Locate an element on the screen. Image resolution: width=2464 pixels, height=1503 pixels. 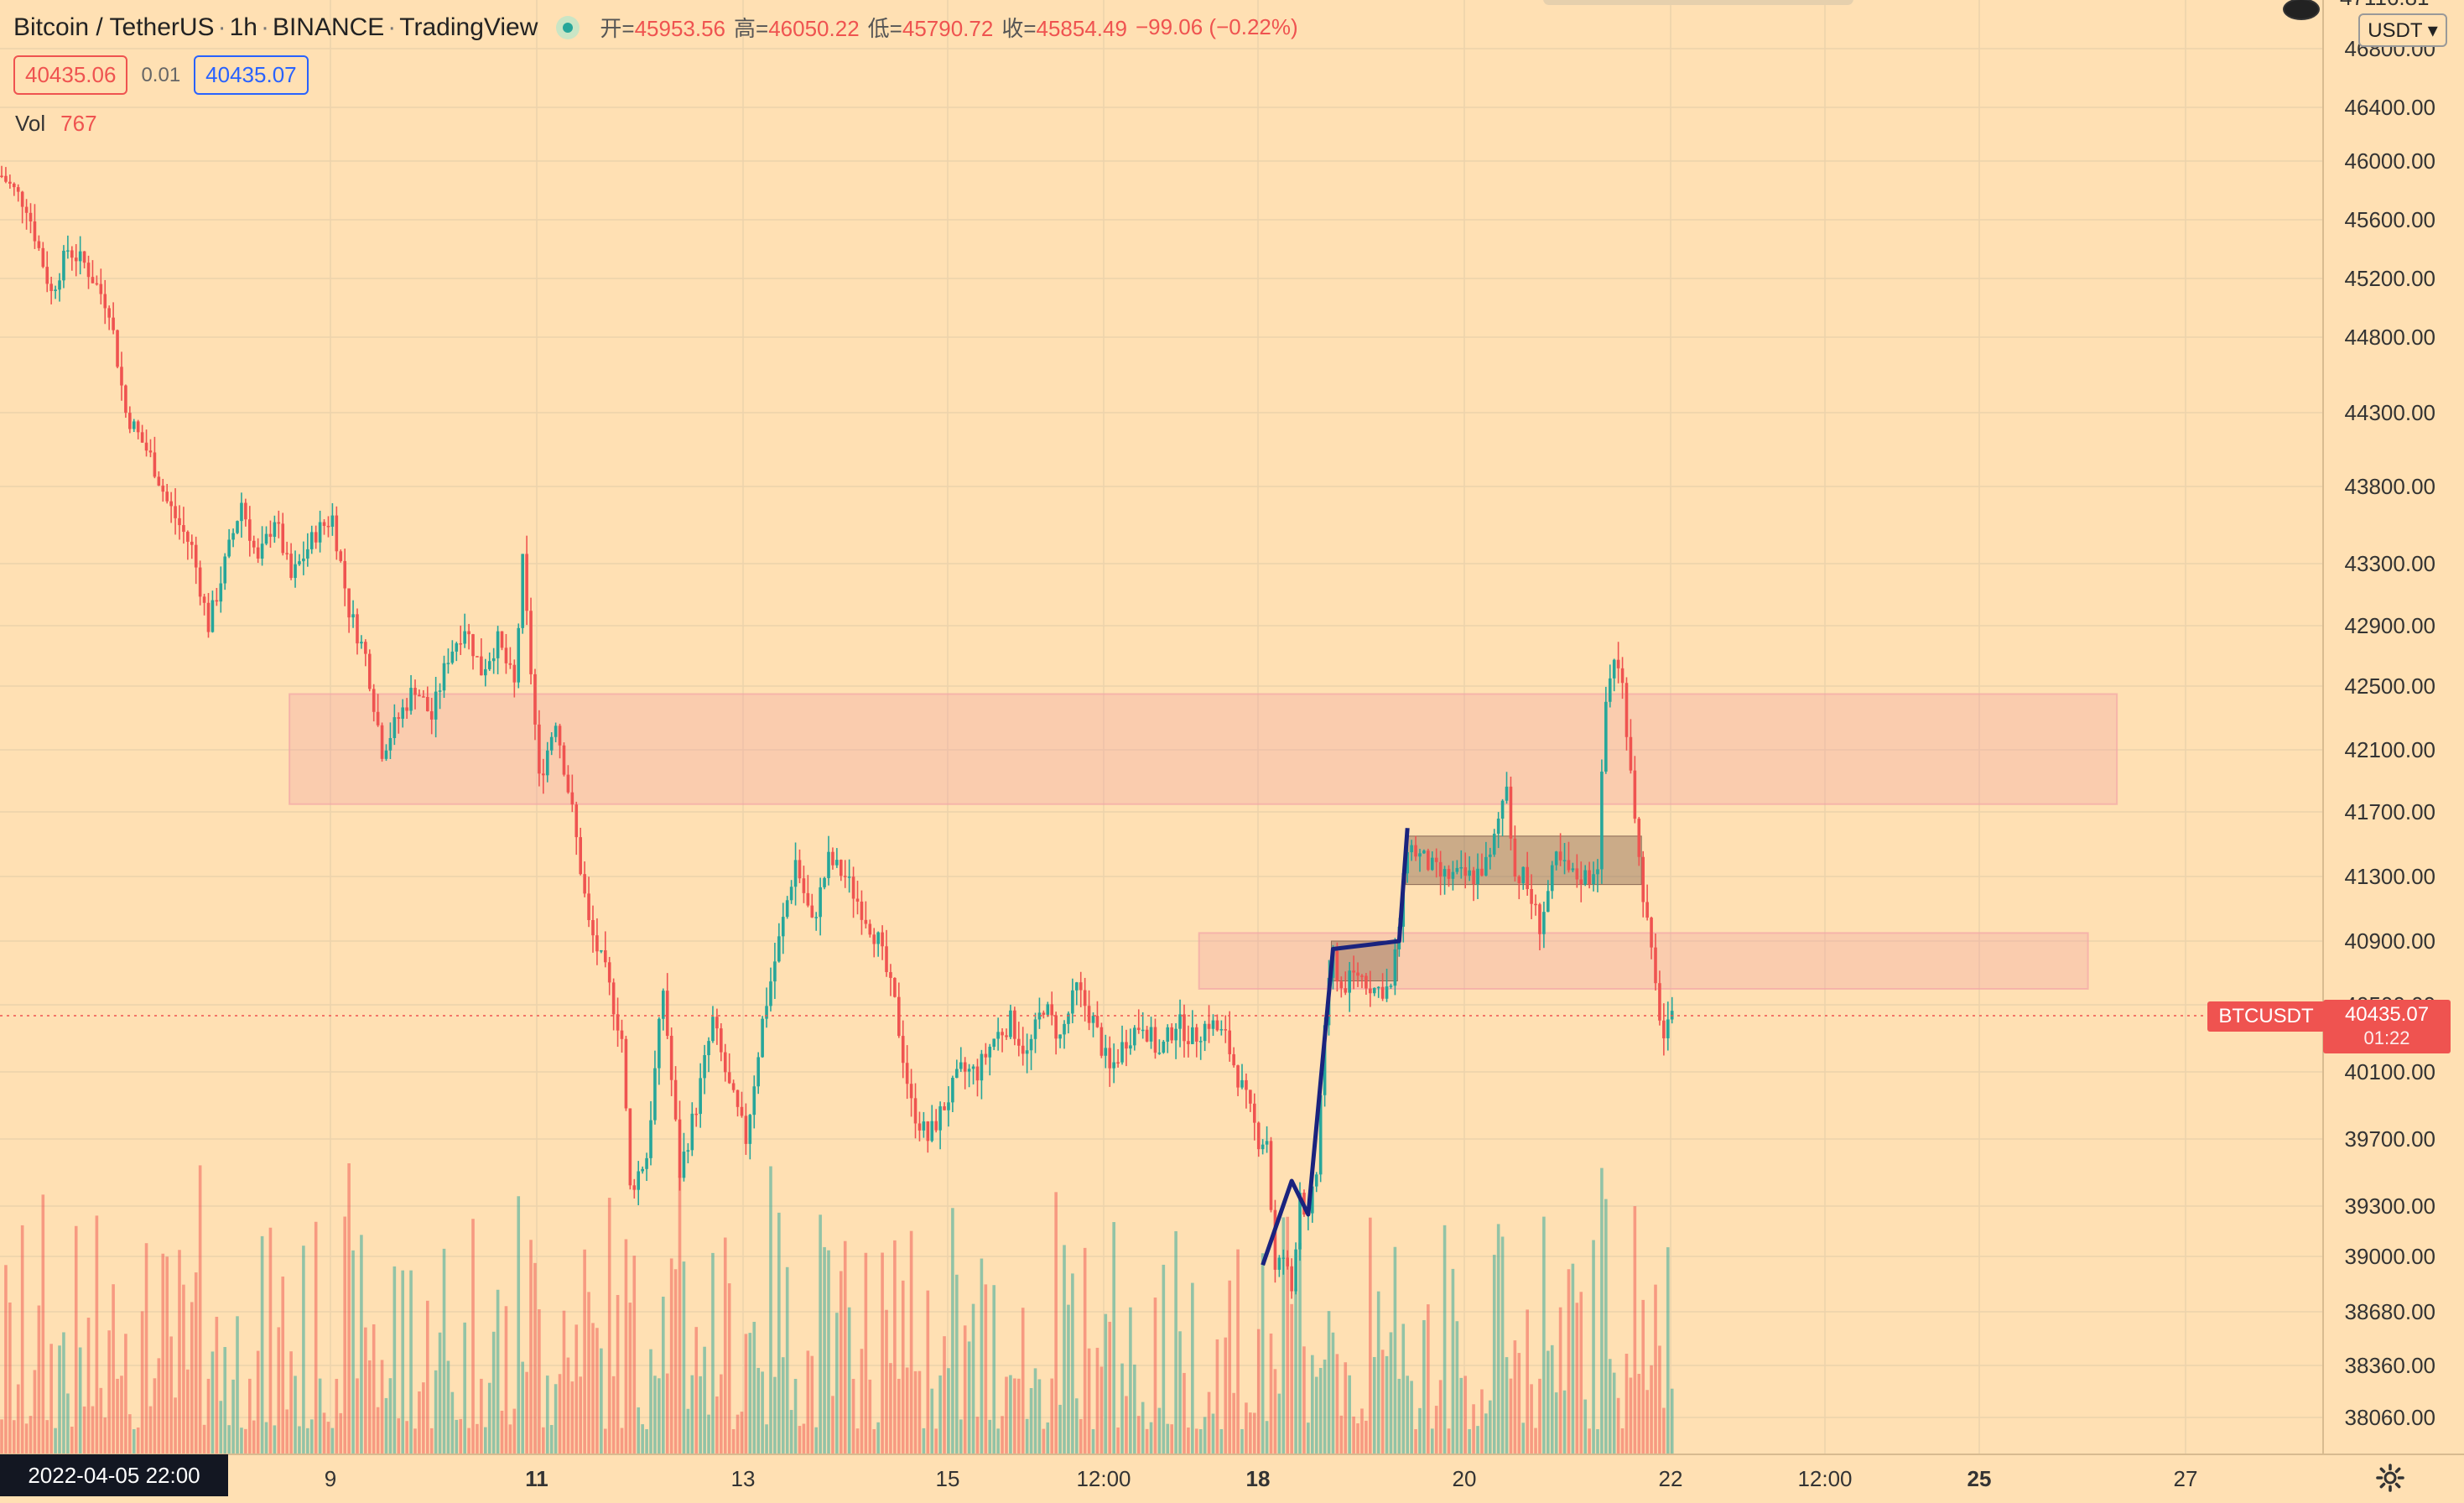
alert-icon is located at coordinates (2301, 10).